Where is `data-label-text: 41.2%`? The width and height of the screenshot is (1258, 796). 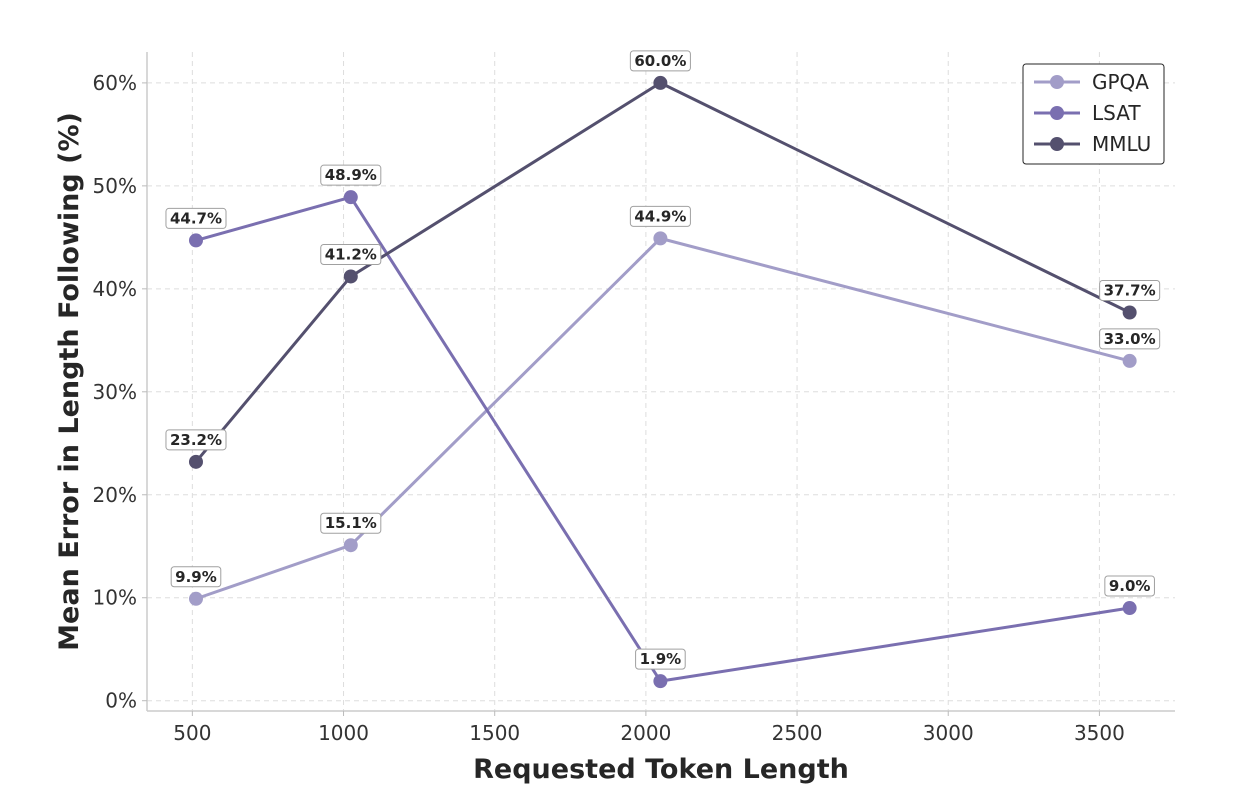
data-label-text: 41.2% is located at coordinates (351, 254).